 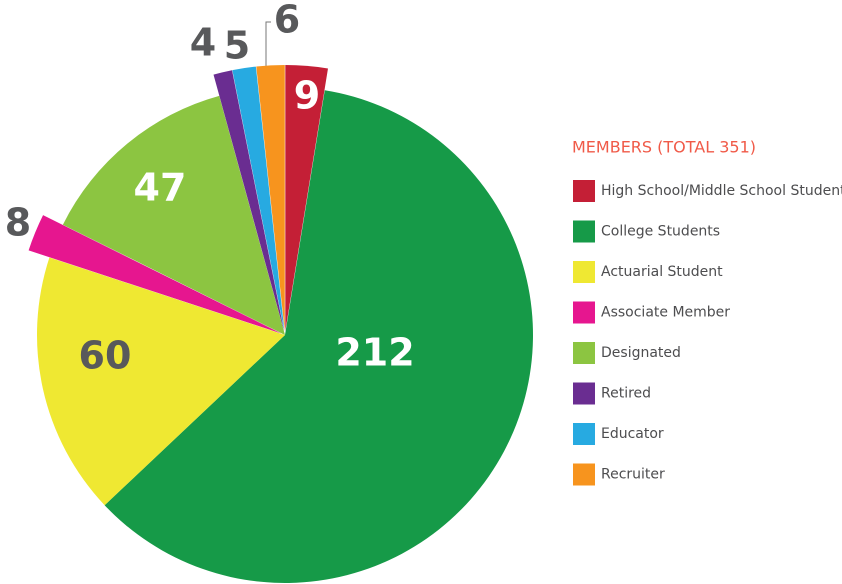 I want to click on legend-label: Associate Member, so click(x=665, y=313).